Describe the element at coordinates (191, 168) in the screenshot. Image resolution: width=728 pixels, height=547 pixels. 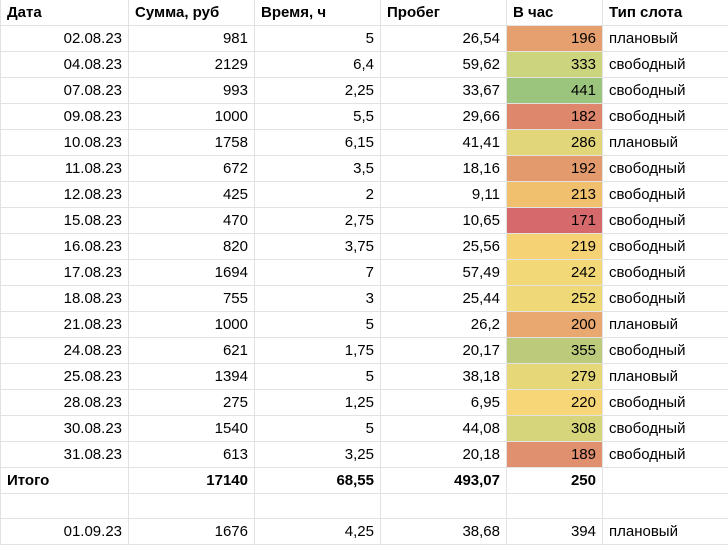
I see `sum-cell: 672` at that location.